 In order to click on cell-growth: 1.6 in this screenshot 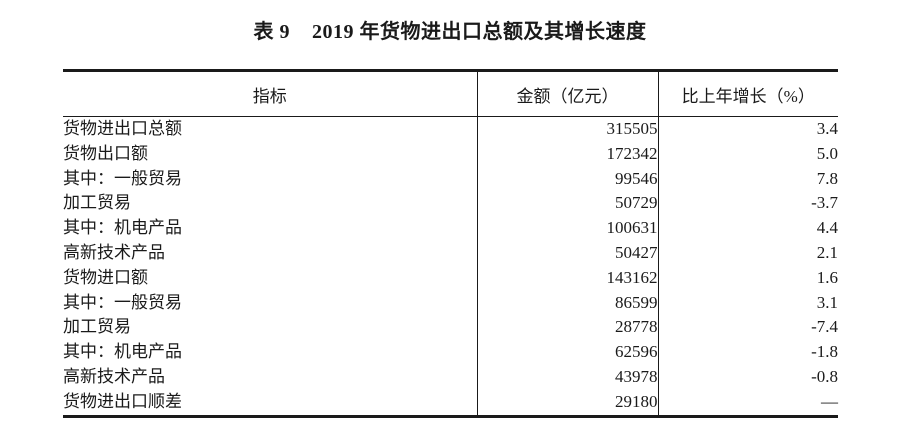, I will do `click(747, 278)`.